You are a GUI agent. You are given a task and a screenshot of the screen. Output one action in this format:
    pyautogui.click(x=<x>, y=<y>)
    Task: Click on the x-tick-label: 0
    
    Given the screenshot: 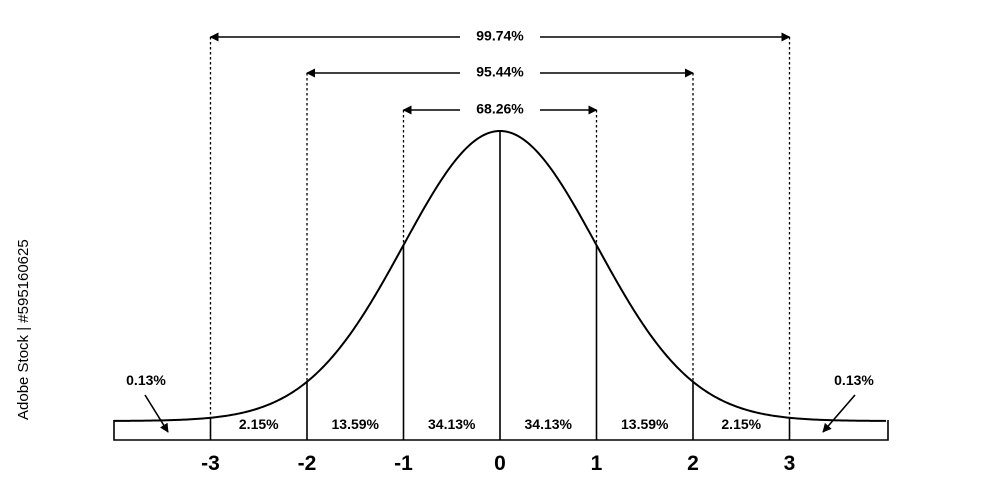 What is the action you would take?
    pyautogui.click(x=500, y=463)
    